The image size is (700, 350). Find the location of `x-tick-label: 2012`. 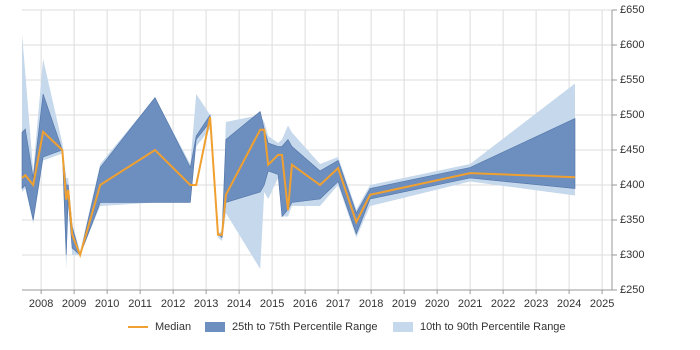

x-tick-label: 2012 is located at coordinates (173, 304).